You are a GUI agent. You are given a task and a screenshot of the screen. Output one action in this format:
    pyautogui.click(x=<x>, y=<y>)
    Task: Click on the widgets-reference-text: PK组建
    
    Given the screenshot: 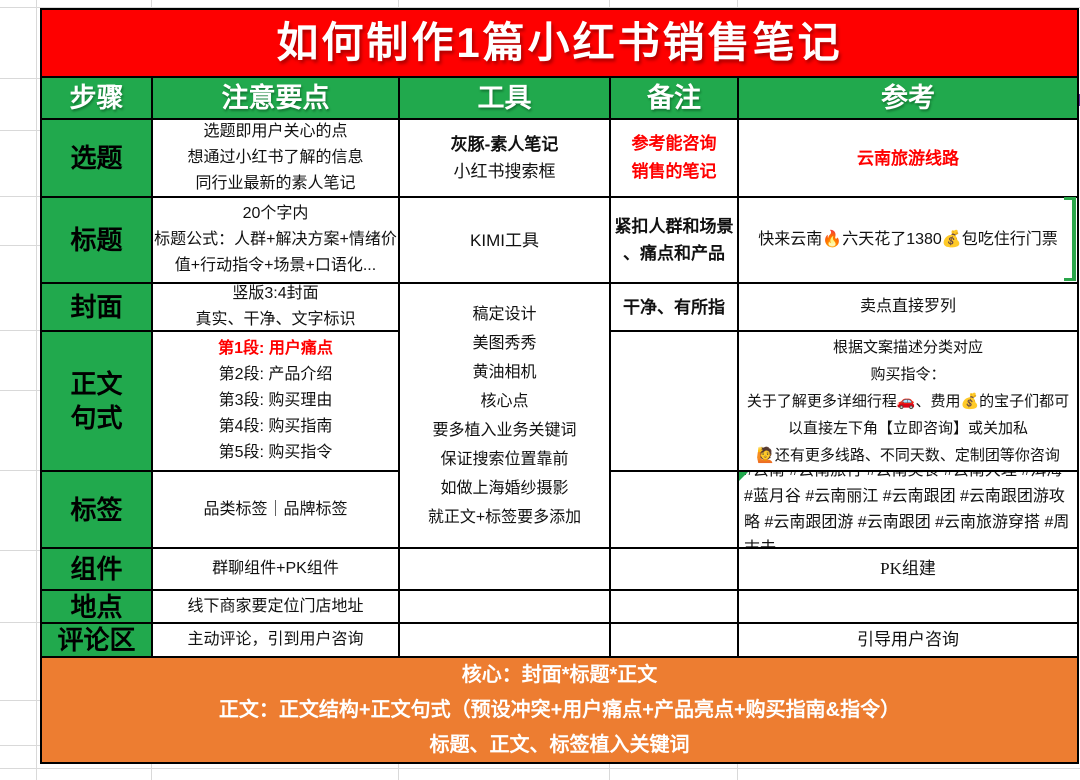 What is the action you would take?
    pyautogui.click(x=908, y=568)
    